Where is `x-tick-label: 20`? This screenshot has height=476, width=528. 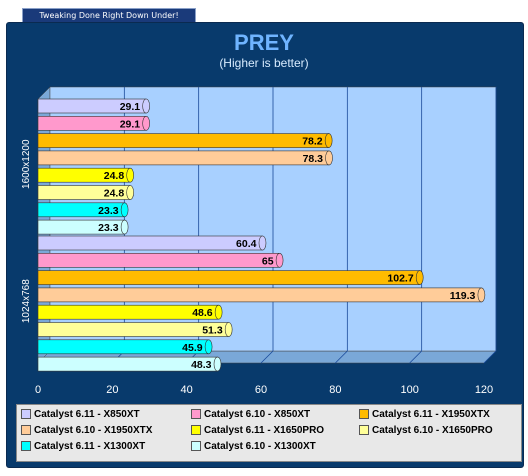 x-tick-label: 20 is located at coordinates (112, 390).